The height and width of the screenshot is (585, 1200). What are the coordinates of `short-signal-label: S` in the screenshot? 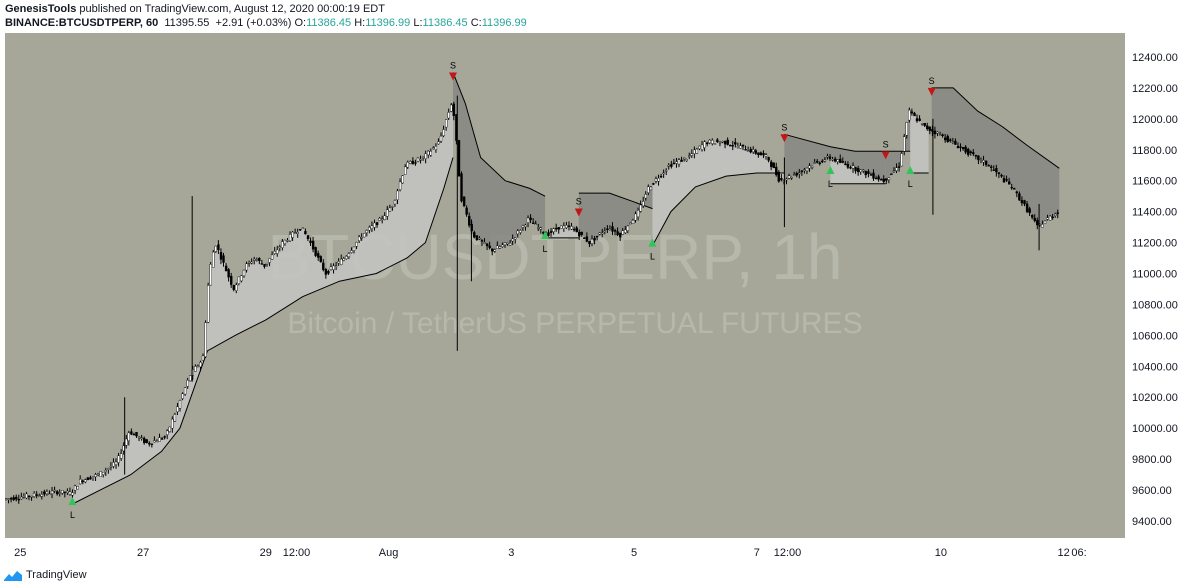 It's located at (579, 202).